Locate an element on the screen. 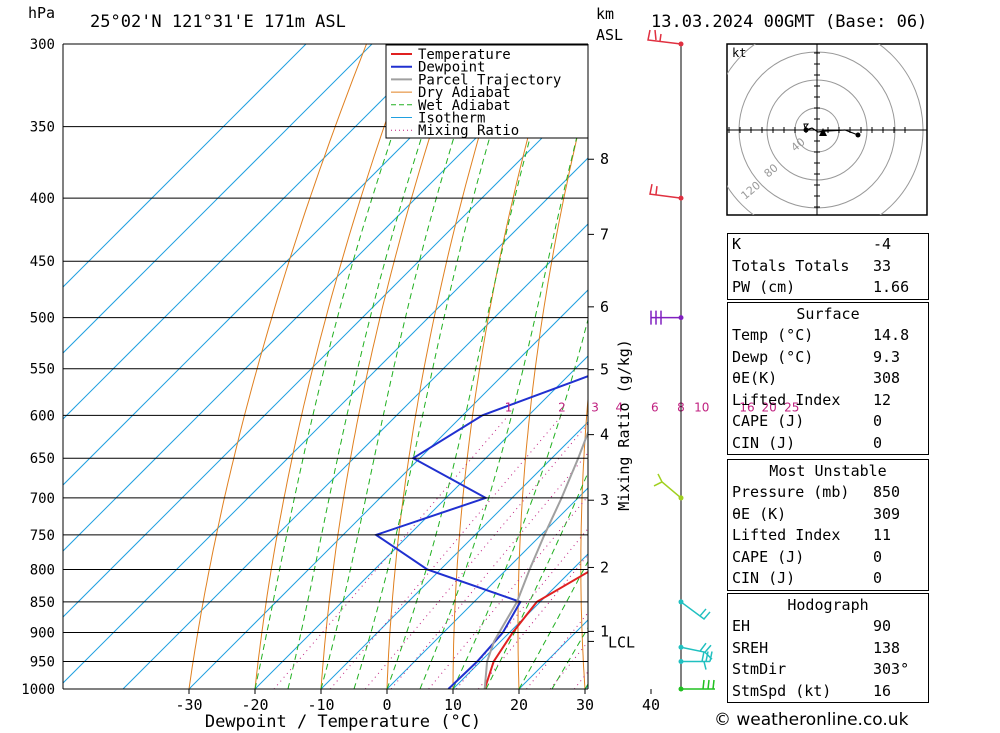  index-row: Lifted Index 11 is located at coordinates (828, 536).